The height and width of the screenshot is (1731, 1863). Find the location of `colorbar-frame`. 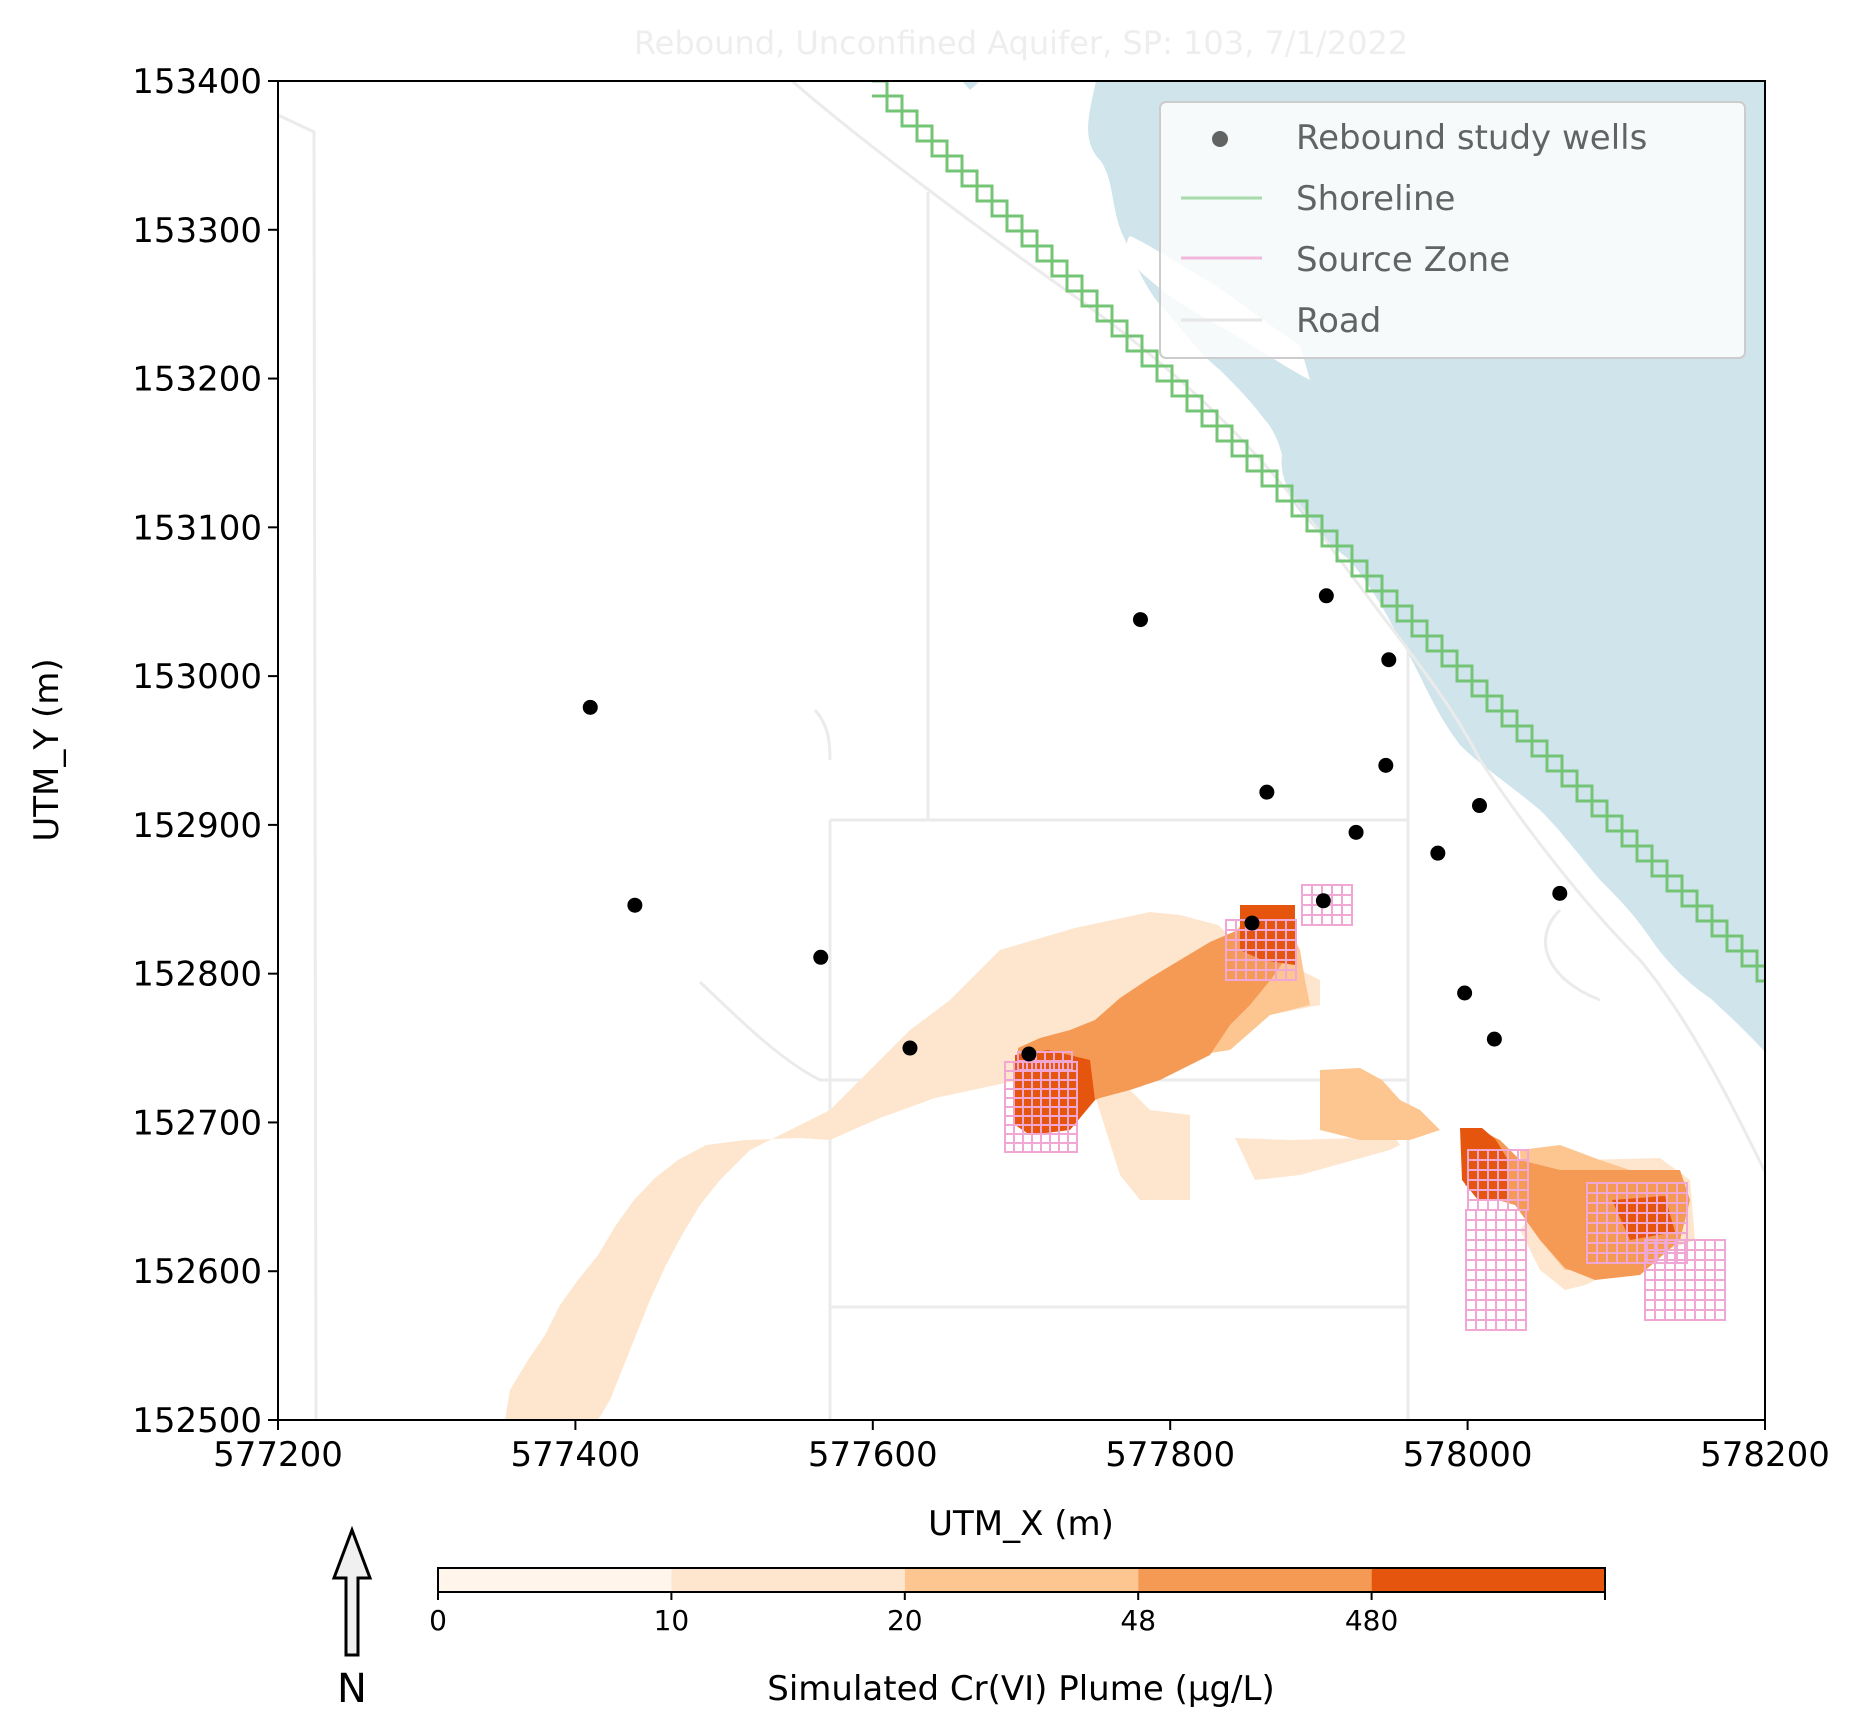

colorbar-frame is located at coordinates (1021, 1580).